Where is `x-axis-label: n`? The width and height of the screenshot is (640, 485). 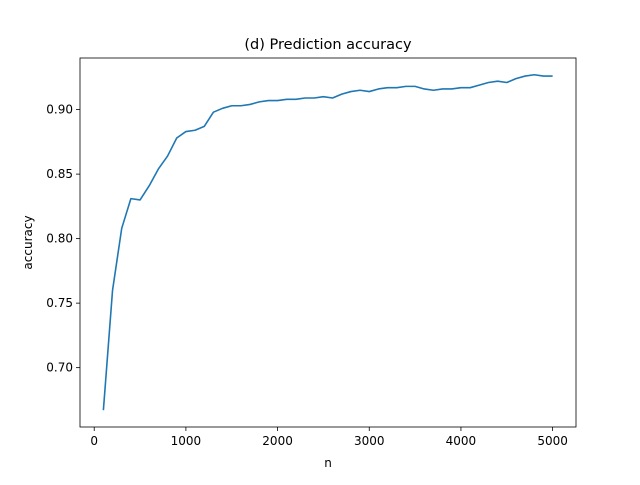
x-axis-label: n is located at coordinates (328, 463).